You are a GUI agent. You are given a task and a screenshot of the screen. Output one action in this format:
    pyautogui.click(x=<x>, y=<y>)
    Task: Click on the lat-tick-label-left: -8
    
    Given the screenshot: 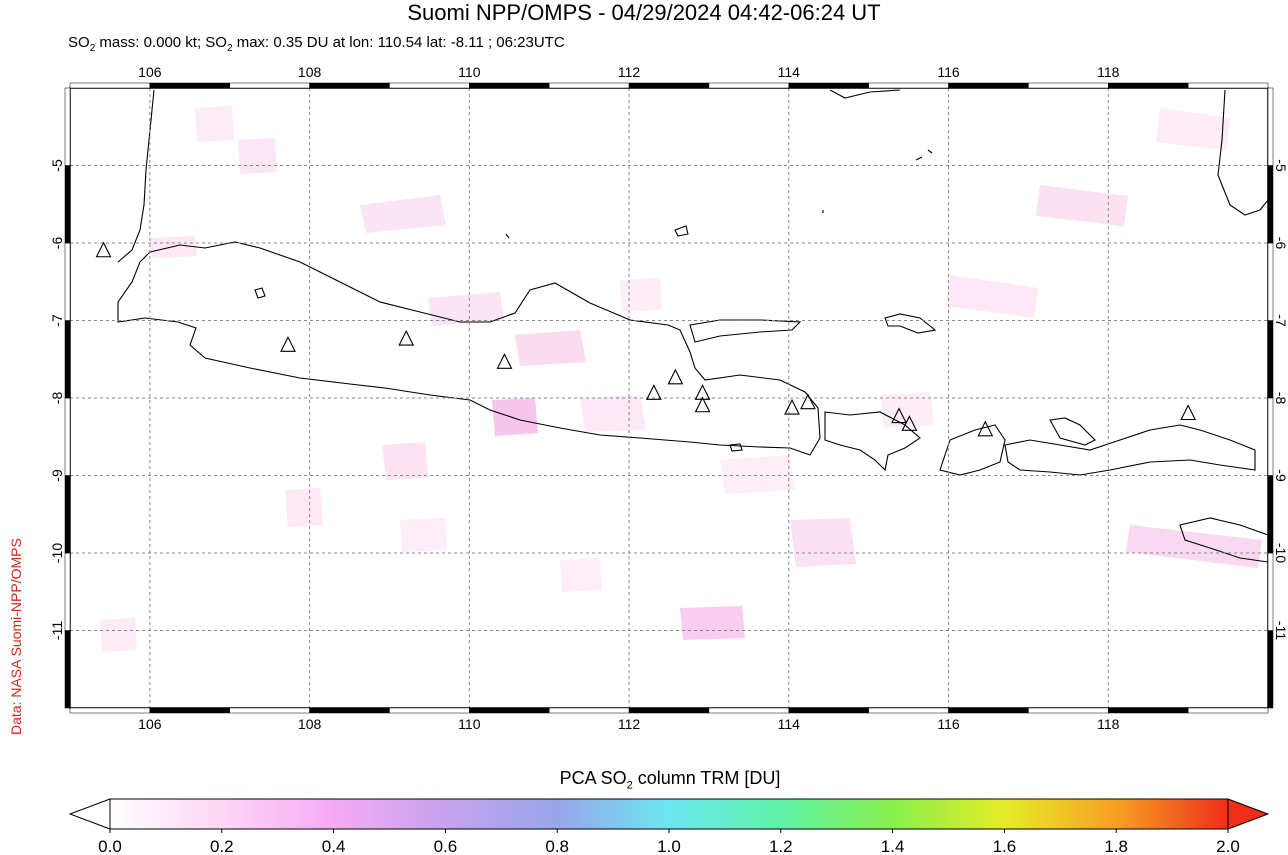 What is the action you would take?
    pyautogui.click(x=57, y=398)
    